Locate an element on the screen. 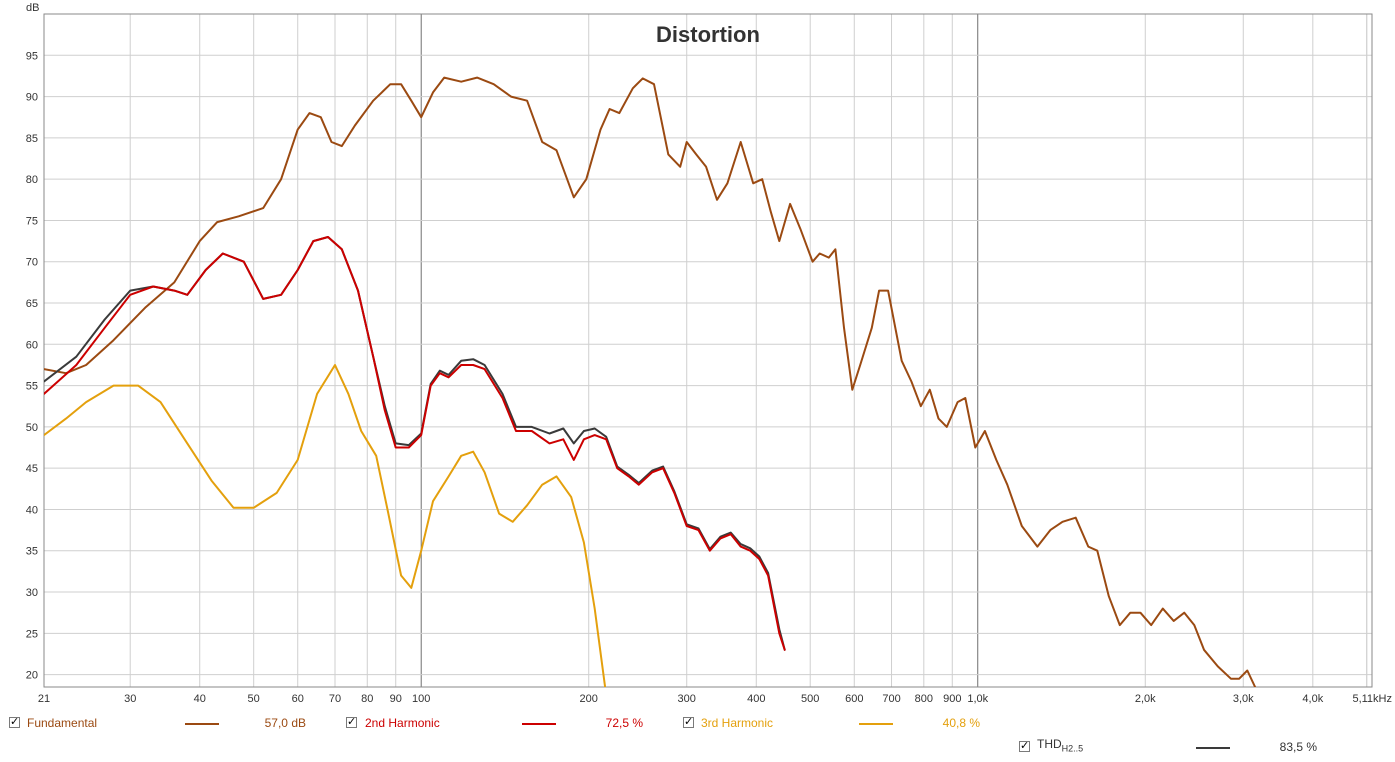 The width and height of the screenshot is (1395, 762). x-tick-label: 500 is located at coordinates (810, 699).